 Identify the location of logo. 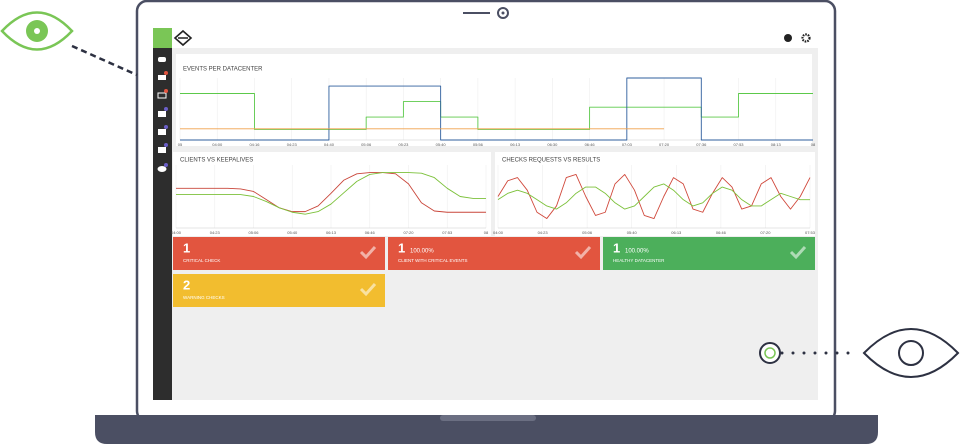
(183, 38).